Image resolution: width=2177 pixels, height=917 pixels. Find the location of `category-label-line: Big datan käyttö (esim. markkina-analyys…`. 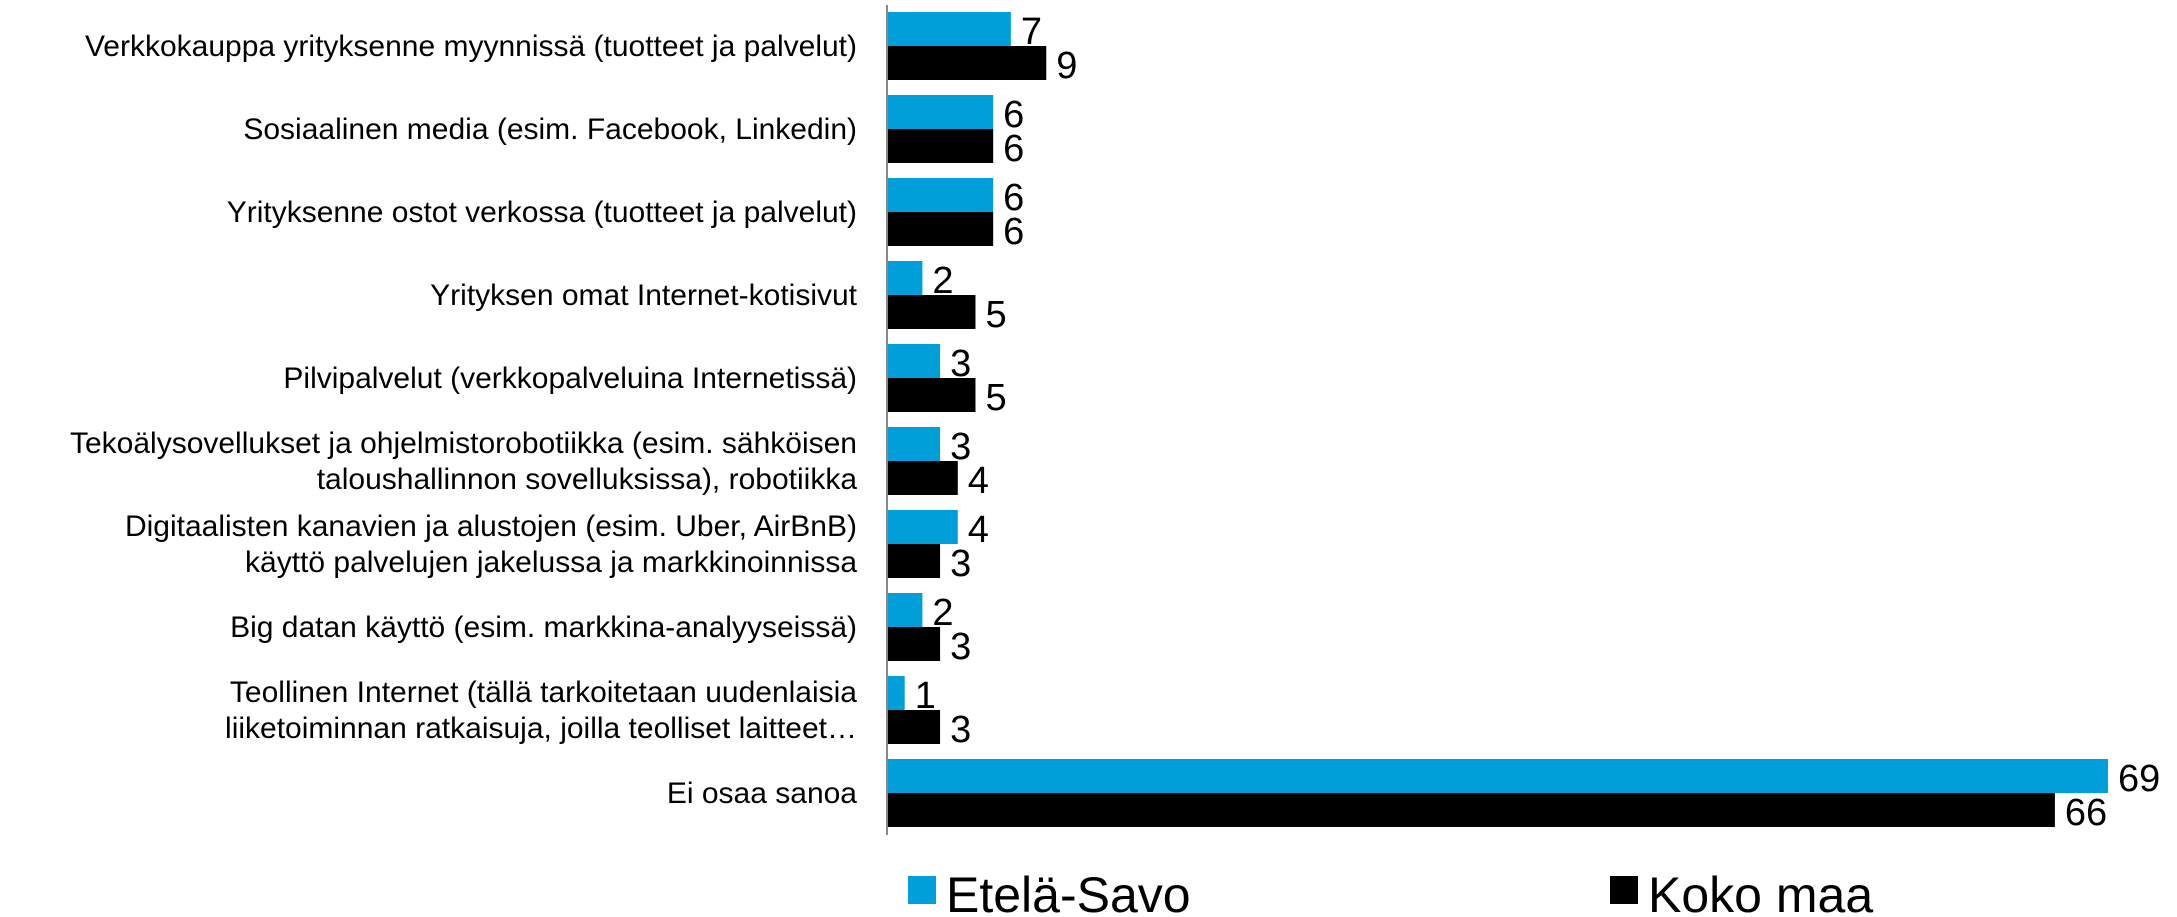

category-label-line: Big datan käyttö (esim. markkina-analyys… is located at coordinates (543, 627).